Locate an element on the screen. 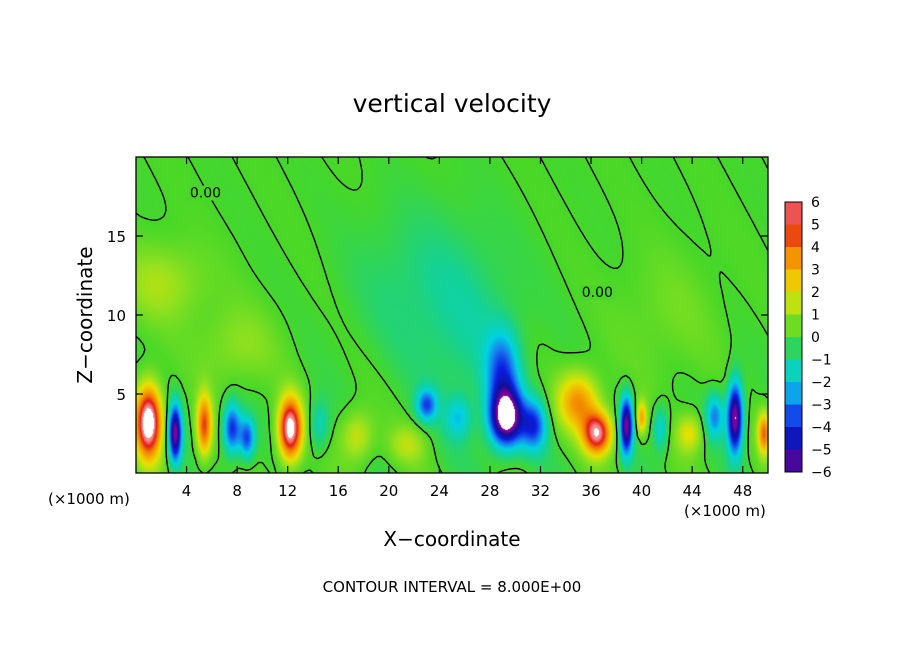  colorbar is located at coordinates (793, 337).